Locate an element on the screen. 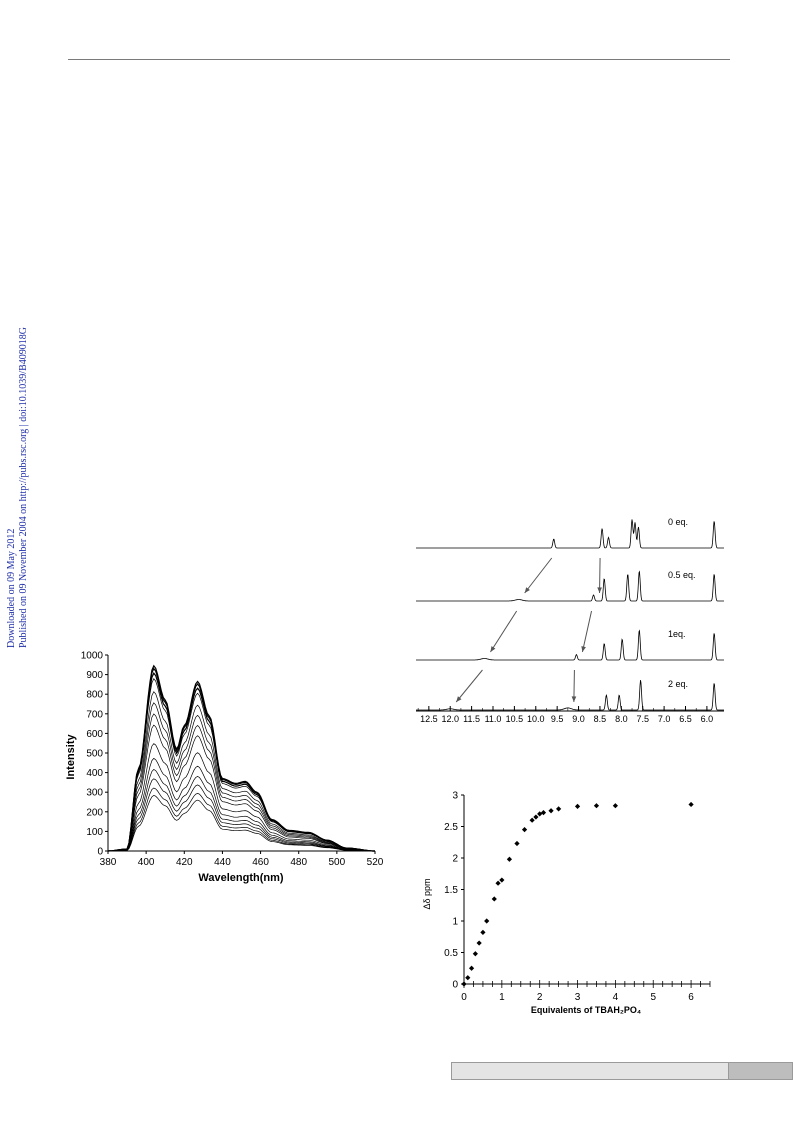 Image resolution: width=793 pixels, height=1123 pixels. trace-label: 1eq. is located at coordinates (677, 634).